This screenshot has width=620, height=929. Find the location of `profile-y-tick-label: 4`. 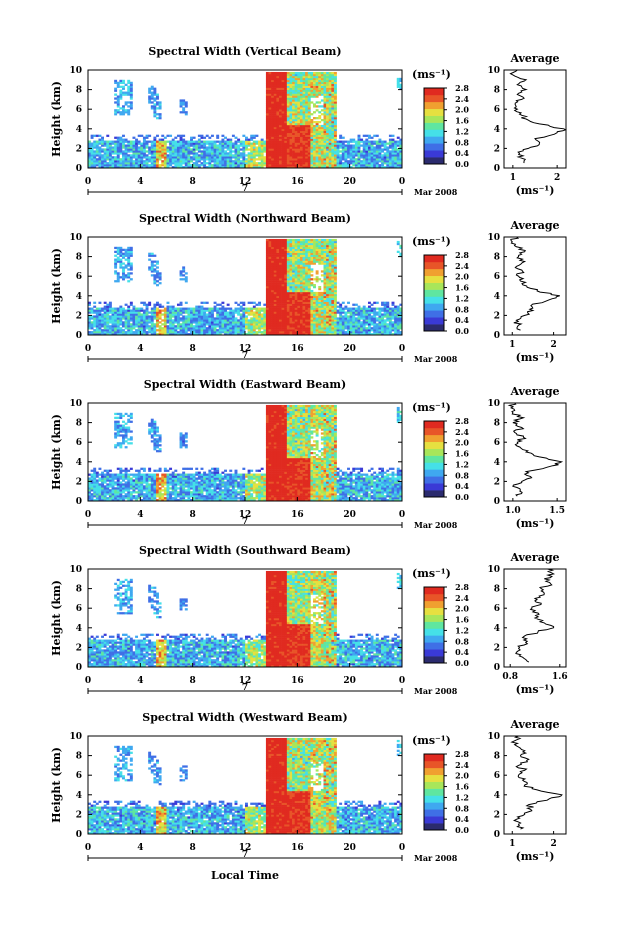

profile-y-tick-label: 4 is located at coordinates (497, 130).